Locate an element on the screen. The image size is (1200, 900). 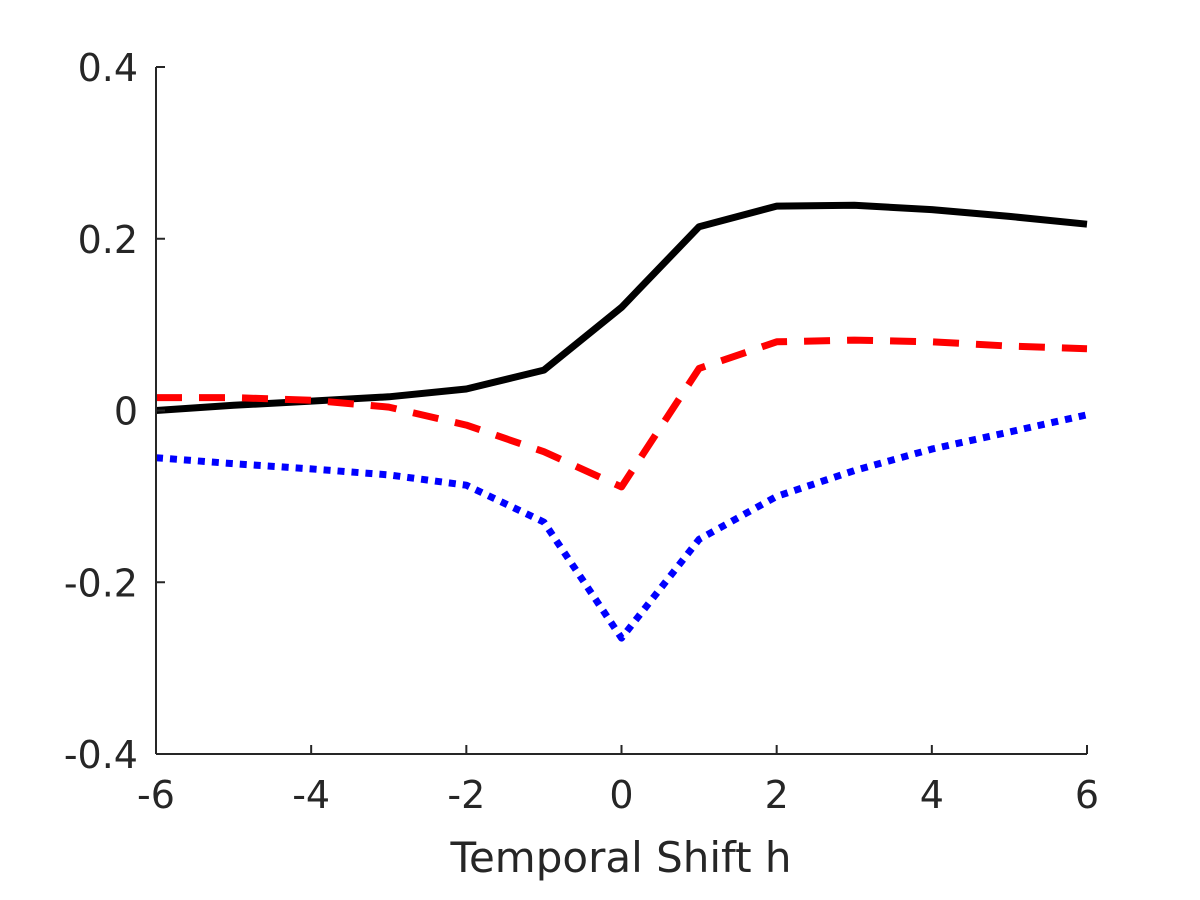
y-tick-label: 0 is located at coordinates (126, 412).